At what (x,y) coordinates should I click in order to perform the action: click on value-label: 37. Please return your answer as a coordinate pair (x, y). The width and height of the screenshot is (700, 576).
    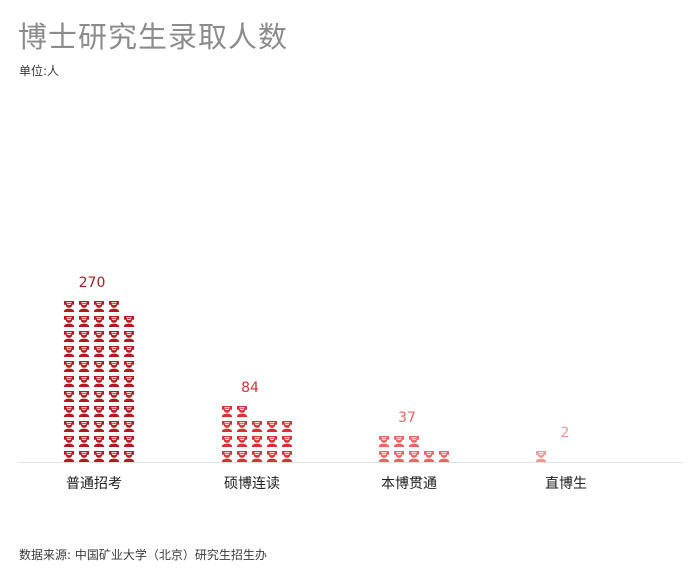
    Looking at the image, I should click on (407, 418).